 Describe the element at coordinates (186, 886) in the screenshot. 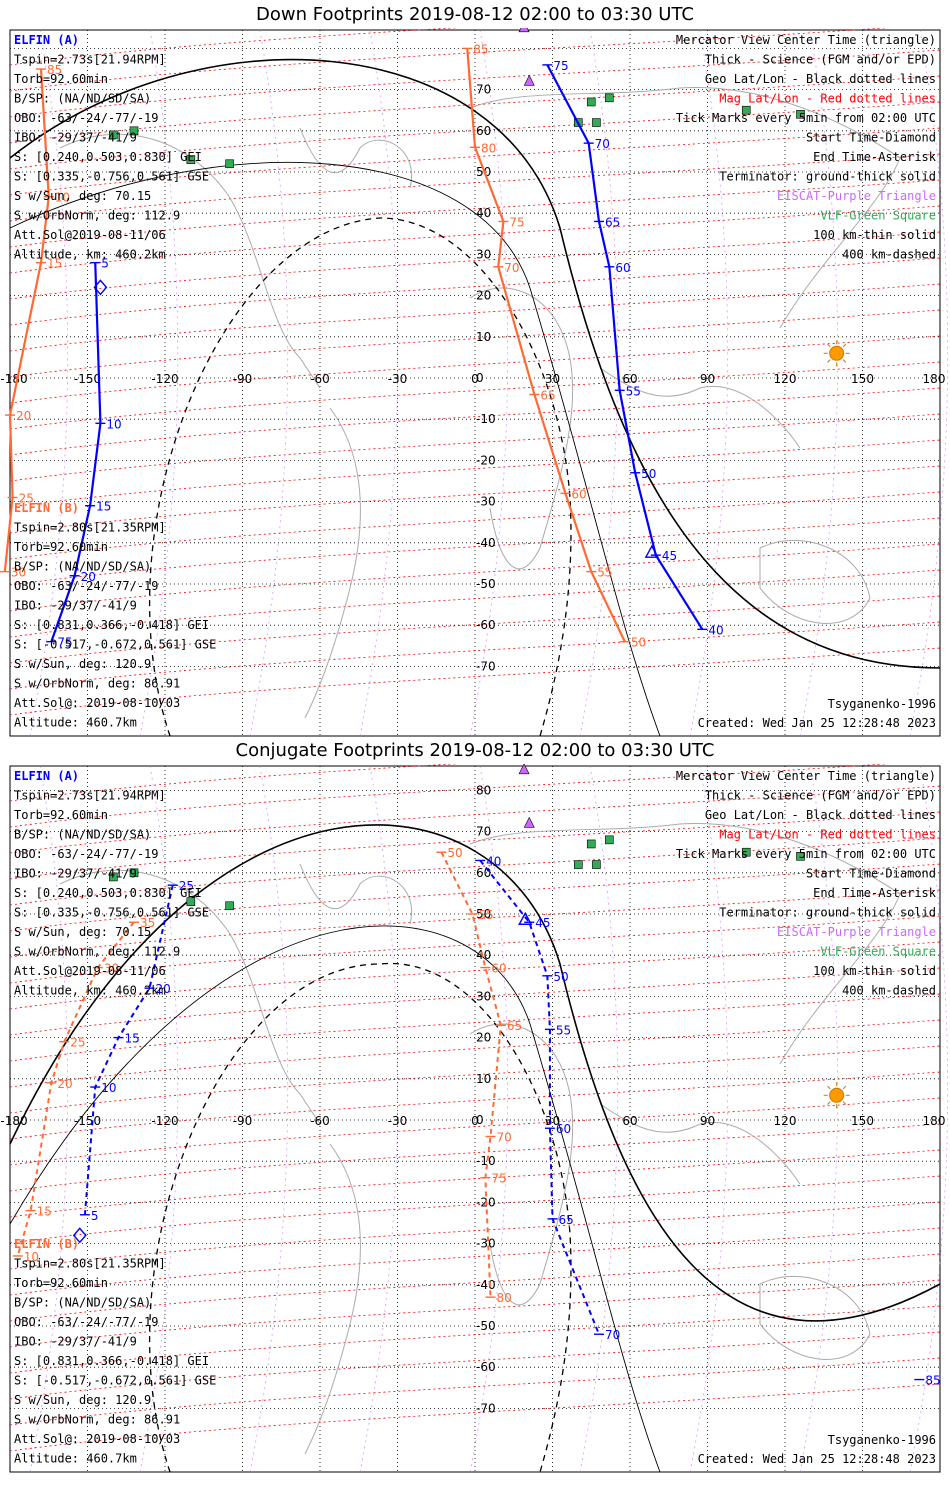

I see `elfin-a-tick-label: 25` at that location.